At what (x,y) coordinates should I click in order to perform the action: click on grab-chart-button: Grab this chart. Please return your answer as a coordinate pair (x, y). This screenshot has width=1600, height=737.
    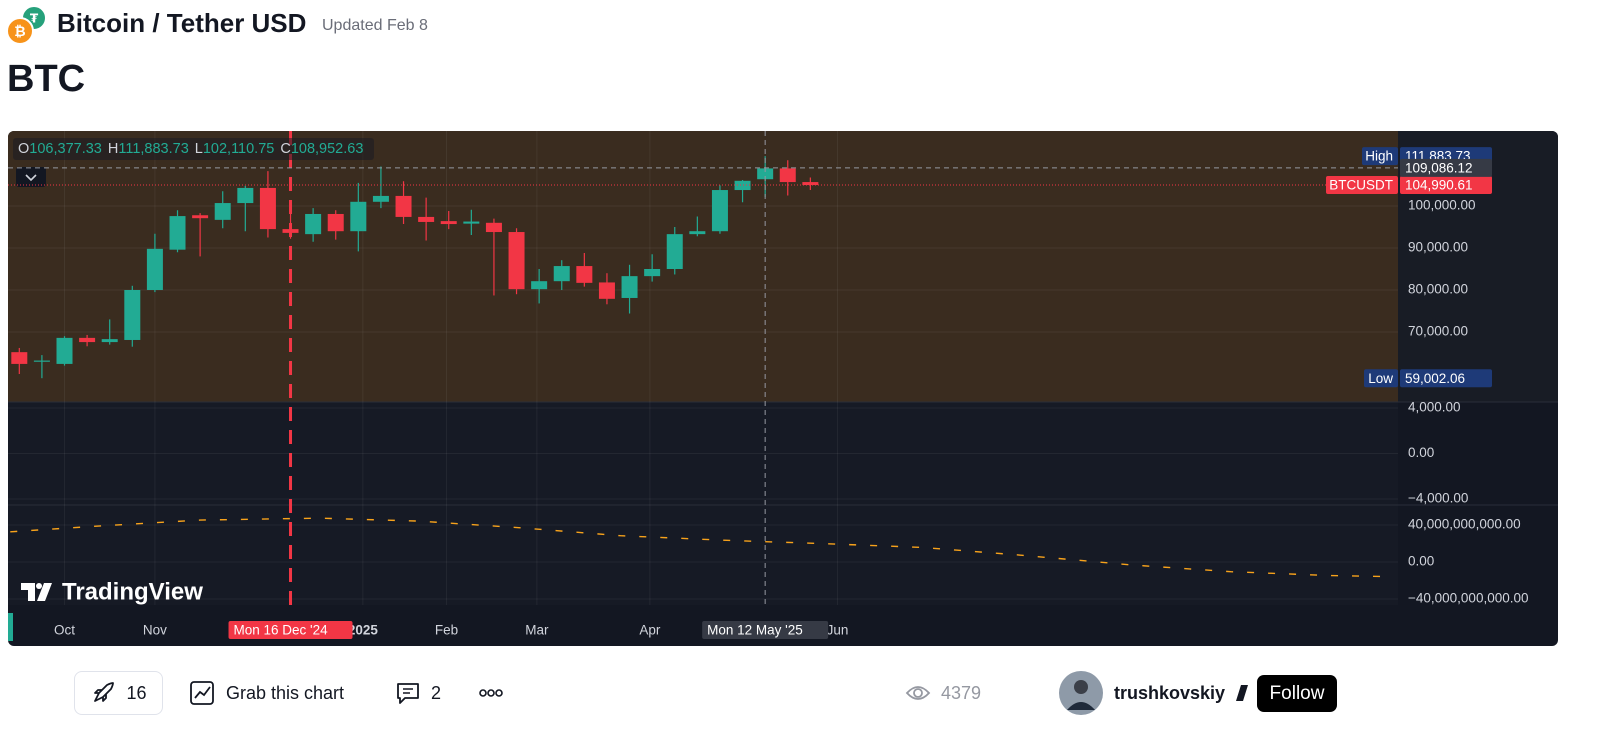
    Looking at the image, I should click on (266, 693).